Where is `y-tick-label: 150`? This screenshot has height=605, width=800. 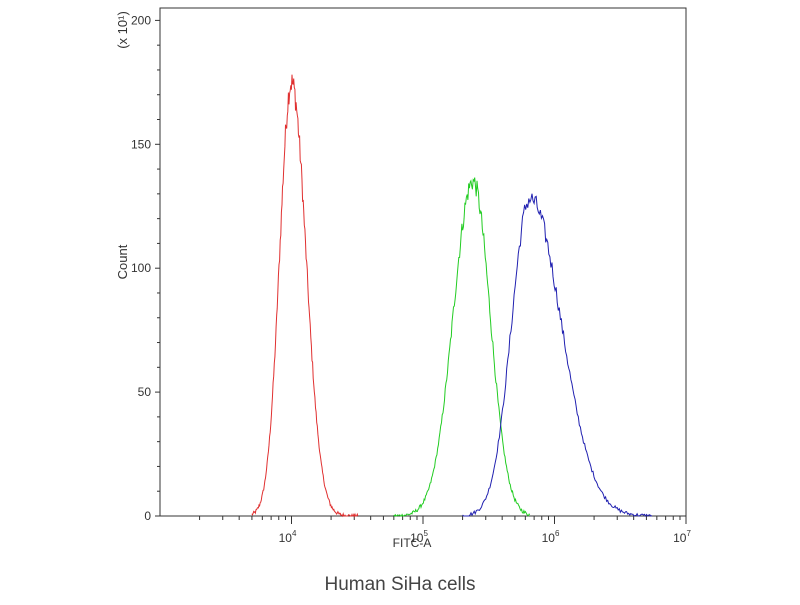
y-tick-label: 150 is located at coordinates (141, 144).